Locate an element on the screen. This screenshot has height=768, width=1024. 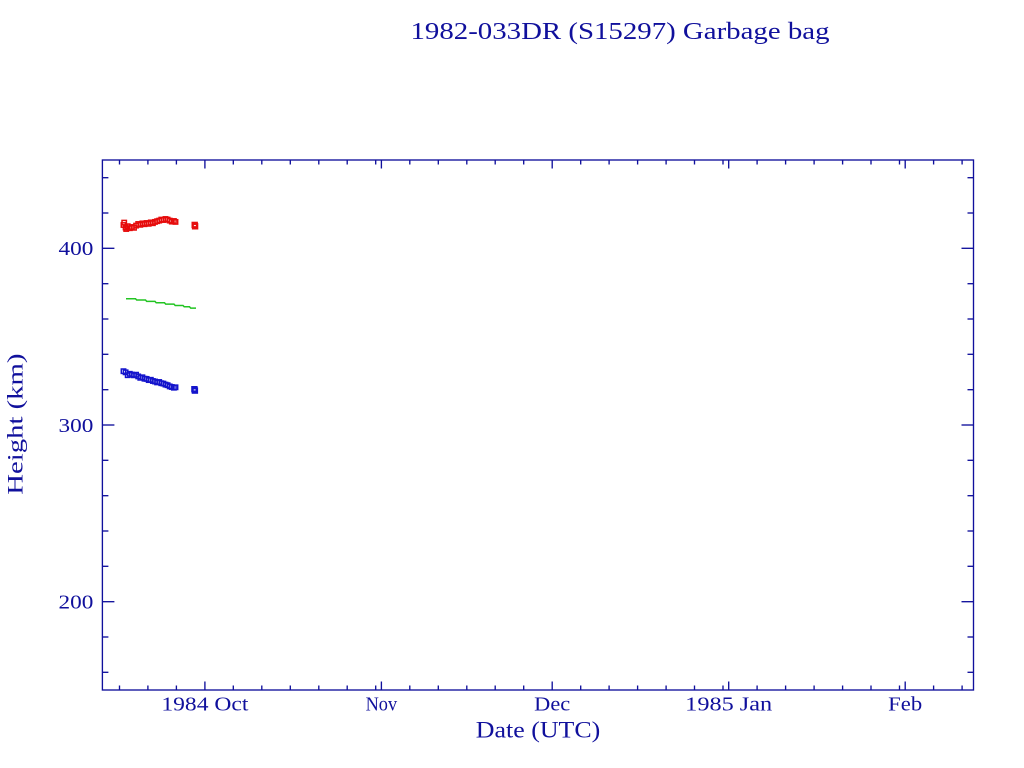
svg-text: 1984 Oct is located at coordinates (205, 705).